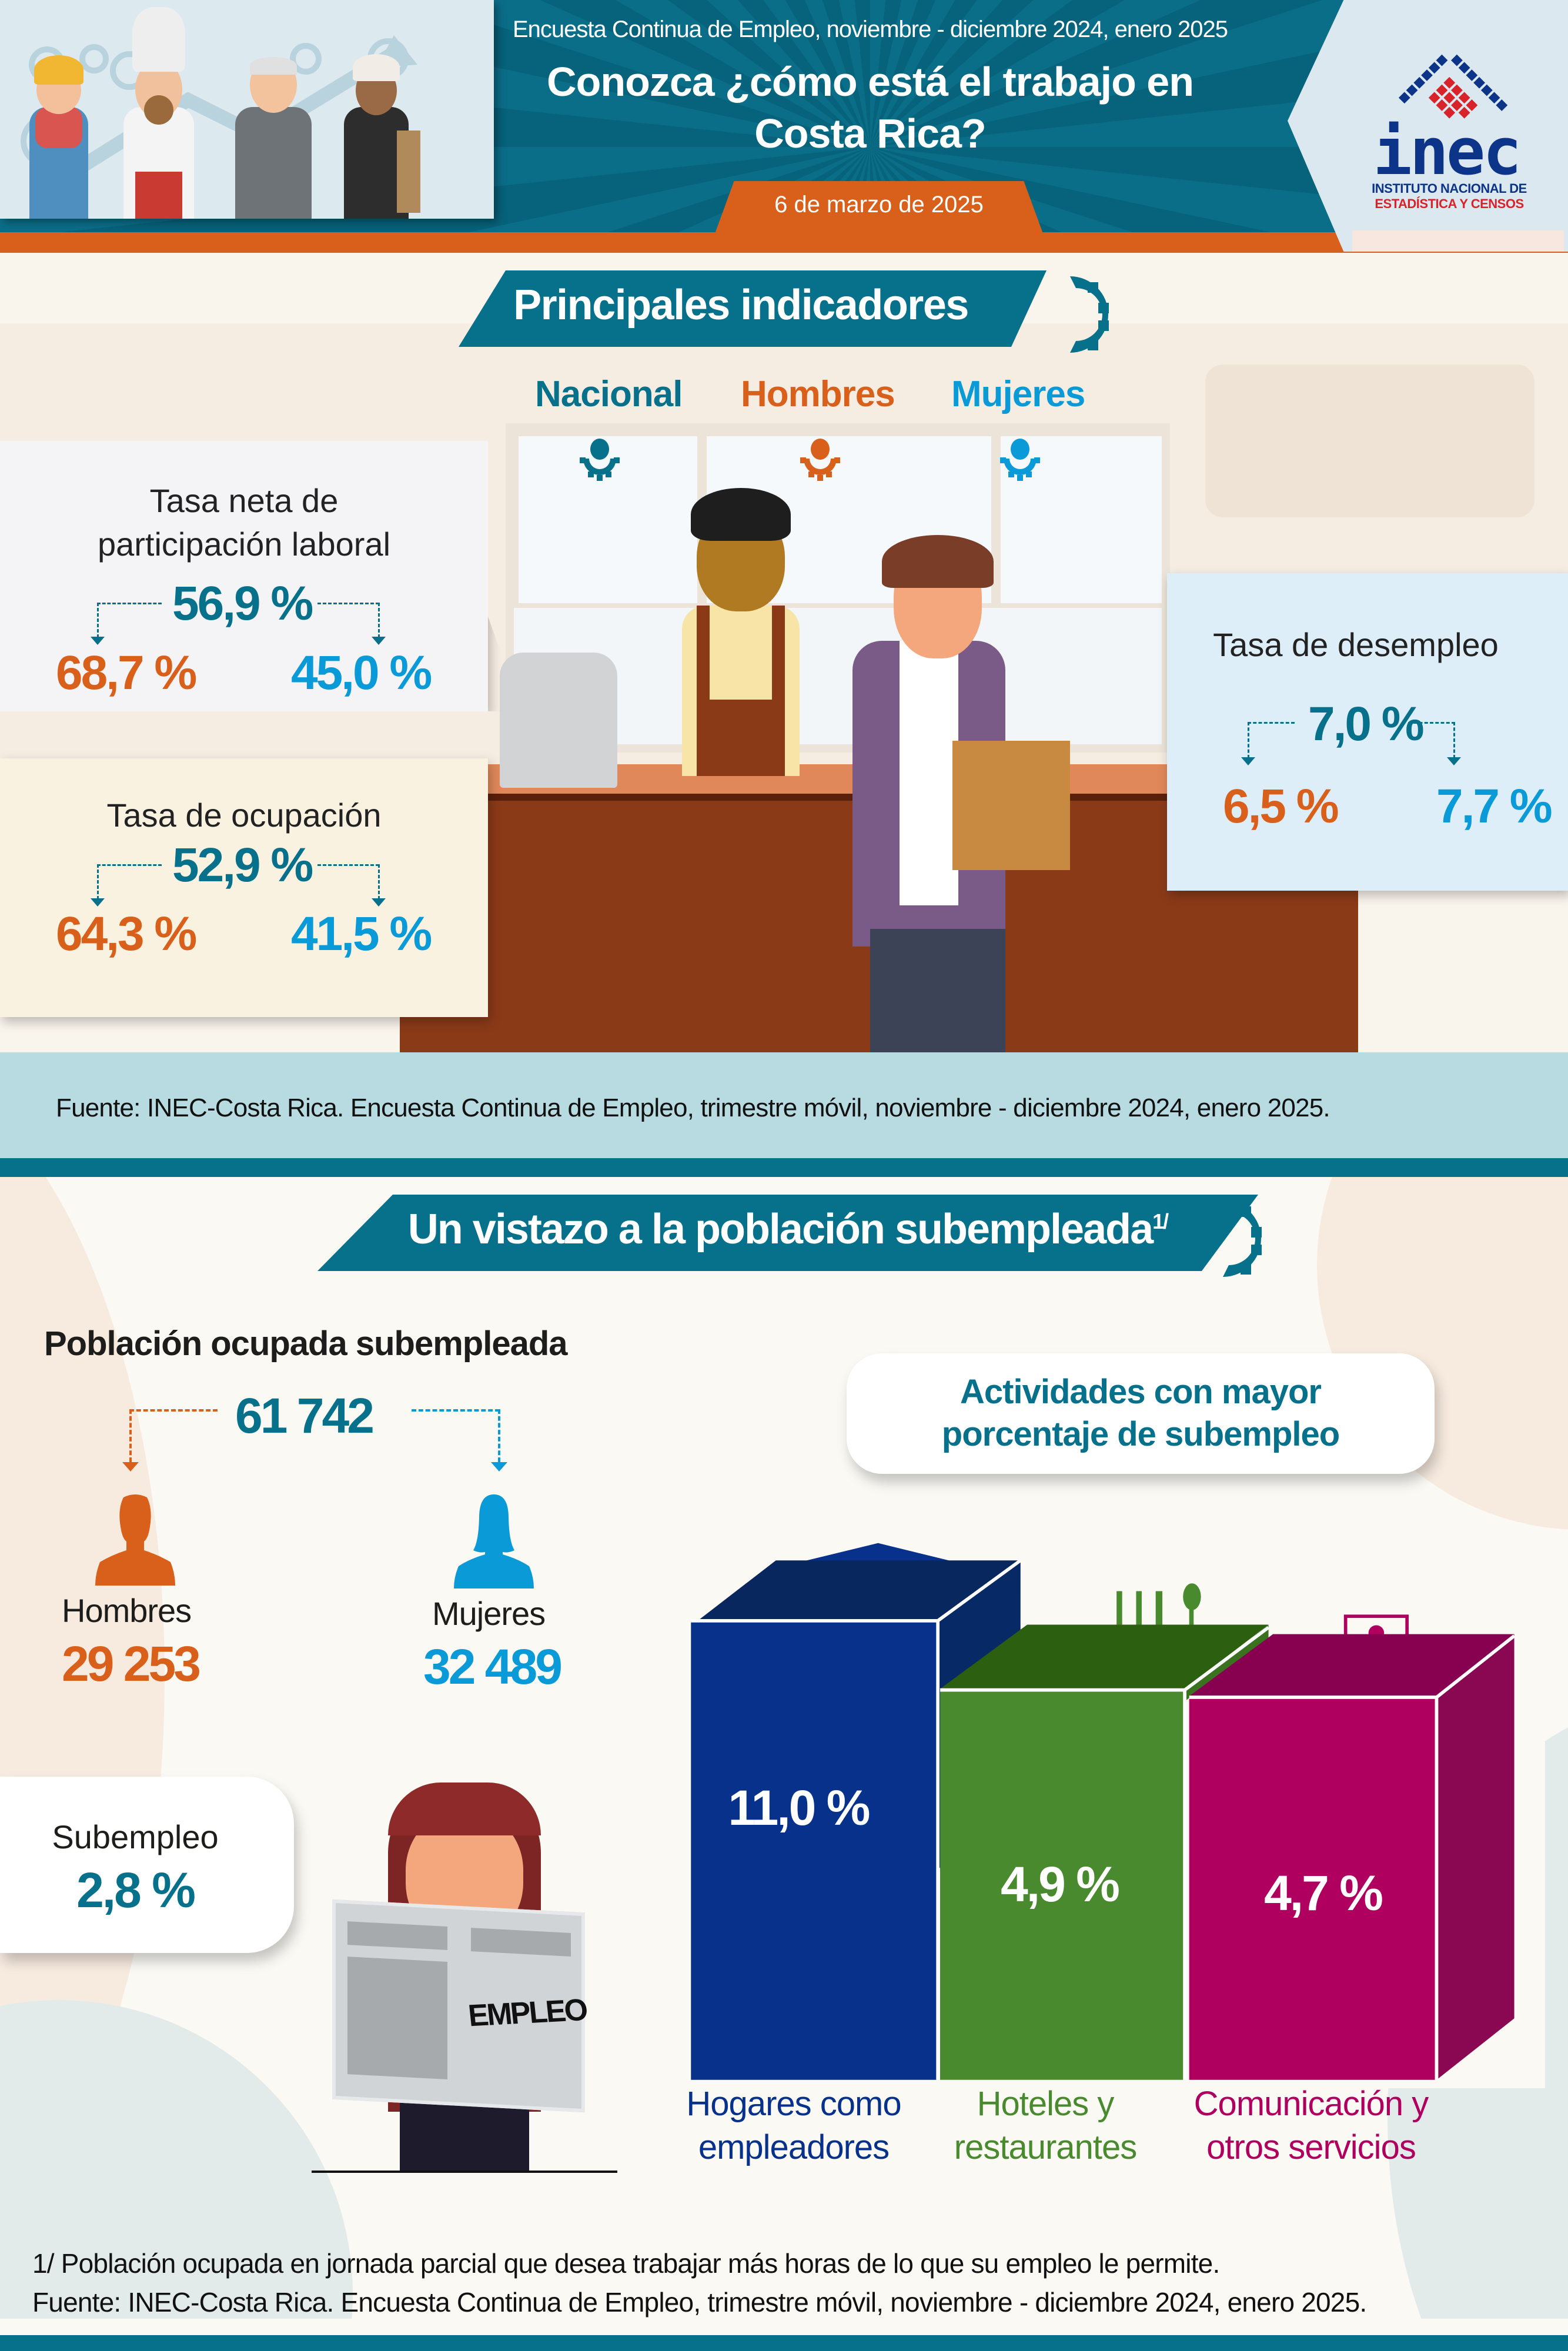  I want to click on header-orange-strip, so click(784, 242).